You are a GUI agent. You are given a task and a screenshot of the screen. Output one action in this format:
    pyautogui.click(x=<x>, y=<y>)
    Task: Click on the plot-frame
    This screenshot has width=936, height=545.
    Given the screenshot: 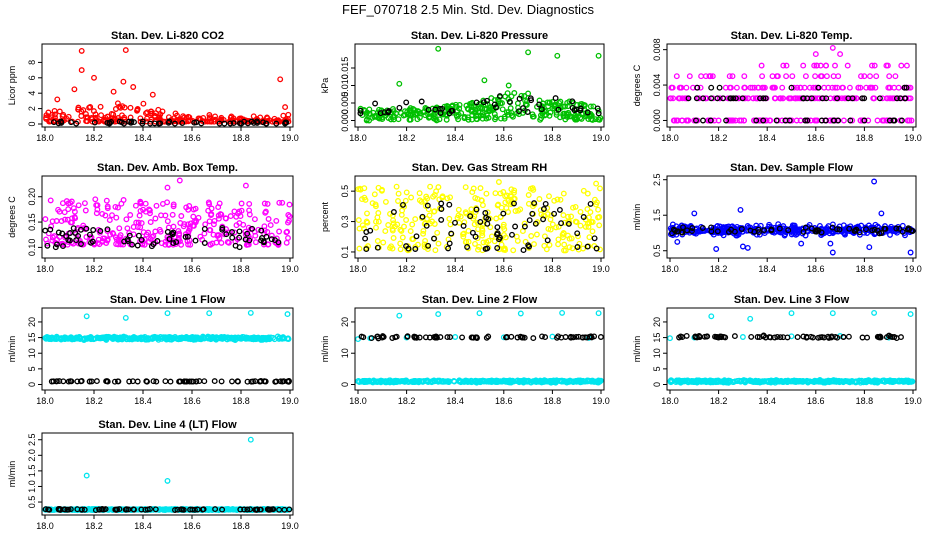 What is the action you would take?
    pyautogui.click(x=167, y=349)
    